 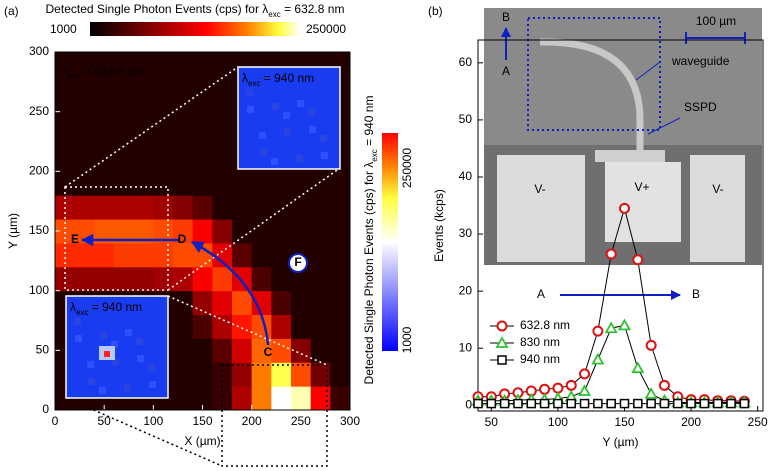 I want to click on point-label: F, so click(x=297, y=262).